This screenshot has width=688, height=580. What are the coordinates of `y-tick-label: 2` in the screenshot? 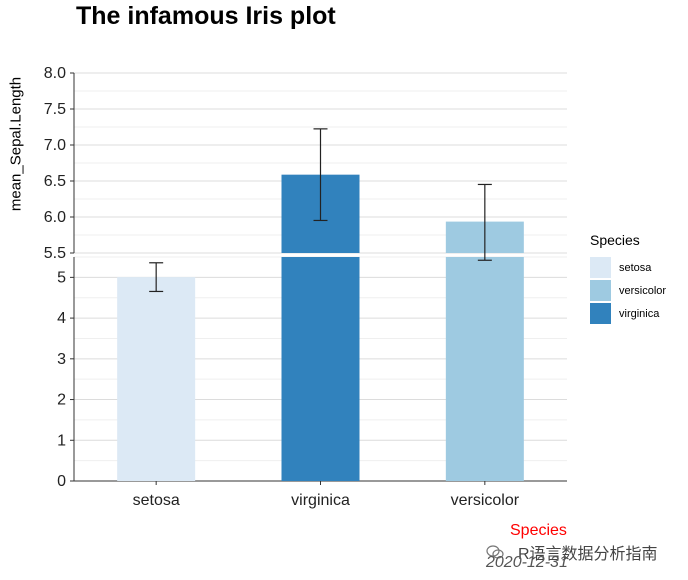 It's located at (61, 400).